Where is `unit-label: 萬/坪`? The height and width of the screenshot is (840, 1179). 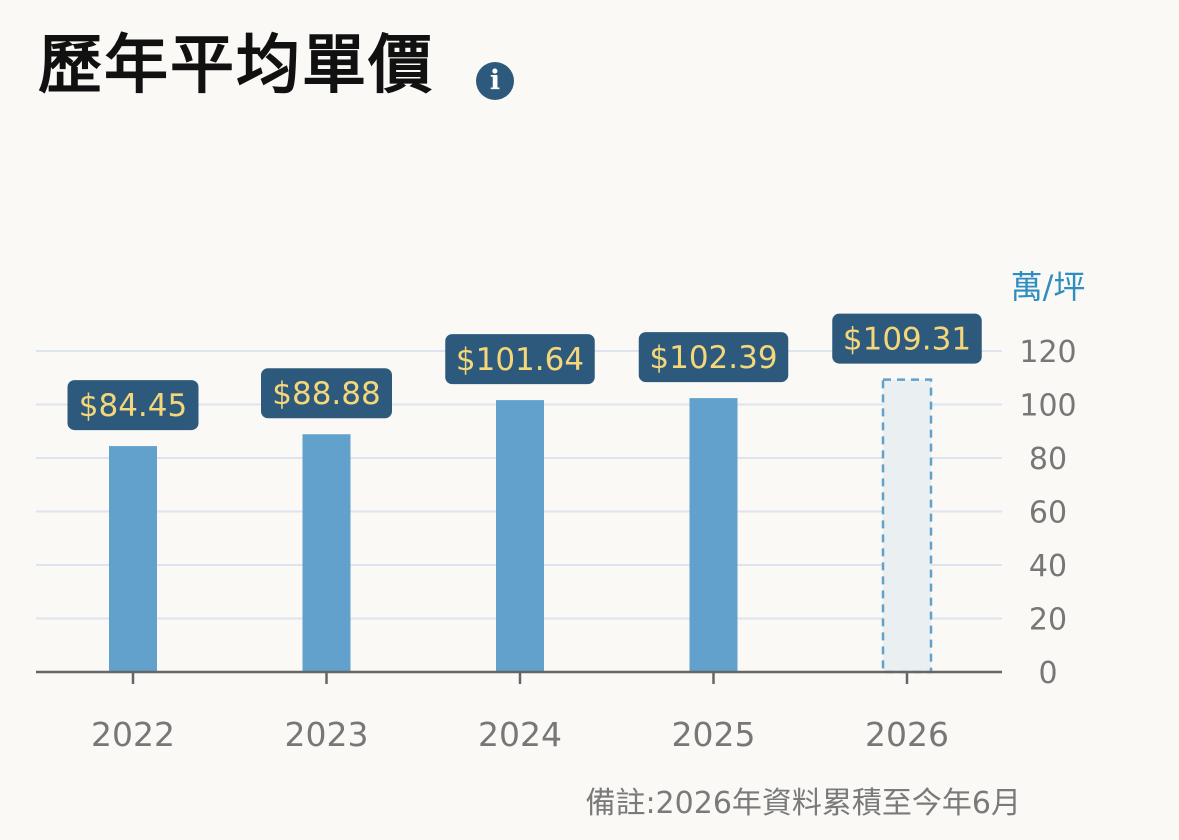 unit-label: 萬/坪 is located at coordinates (1048, 287).